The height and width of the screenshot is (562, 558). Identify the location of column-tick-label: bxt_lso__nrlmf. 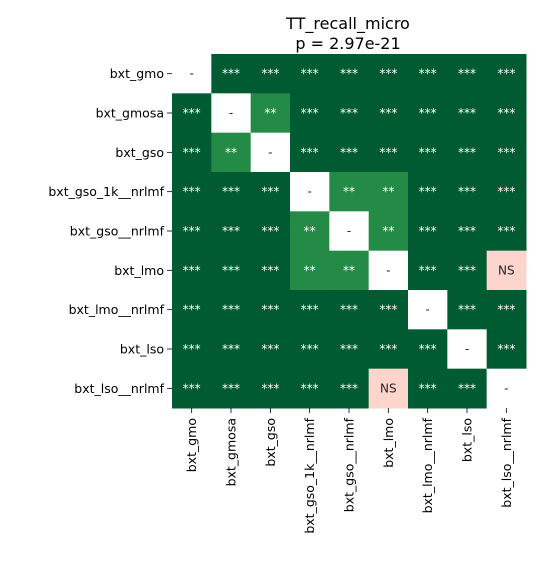
(506, 462).